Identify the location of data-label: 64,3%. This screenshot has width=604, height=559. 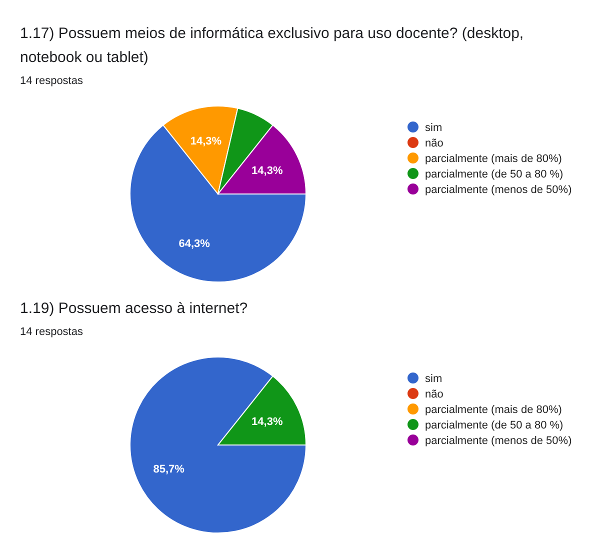
(194, 244).